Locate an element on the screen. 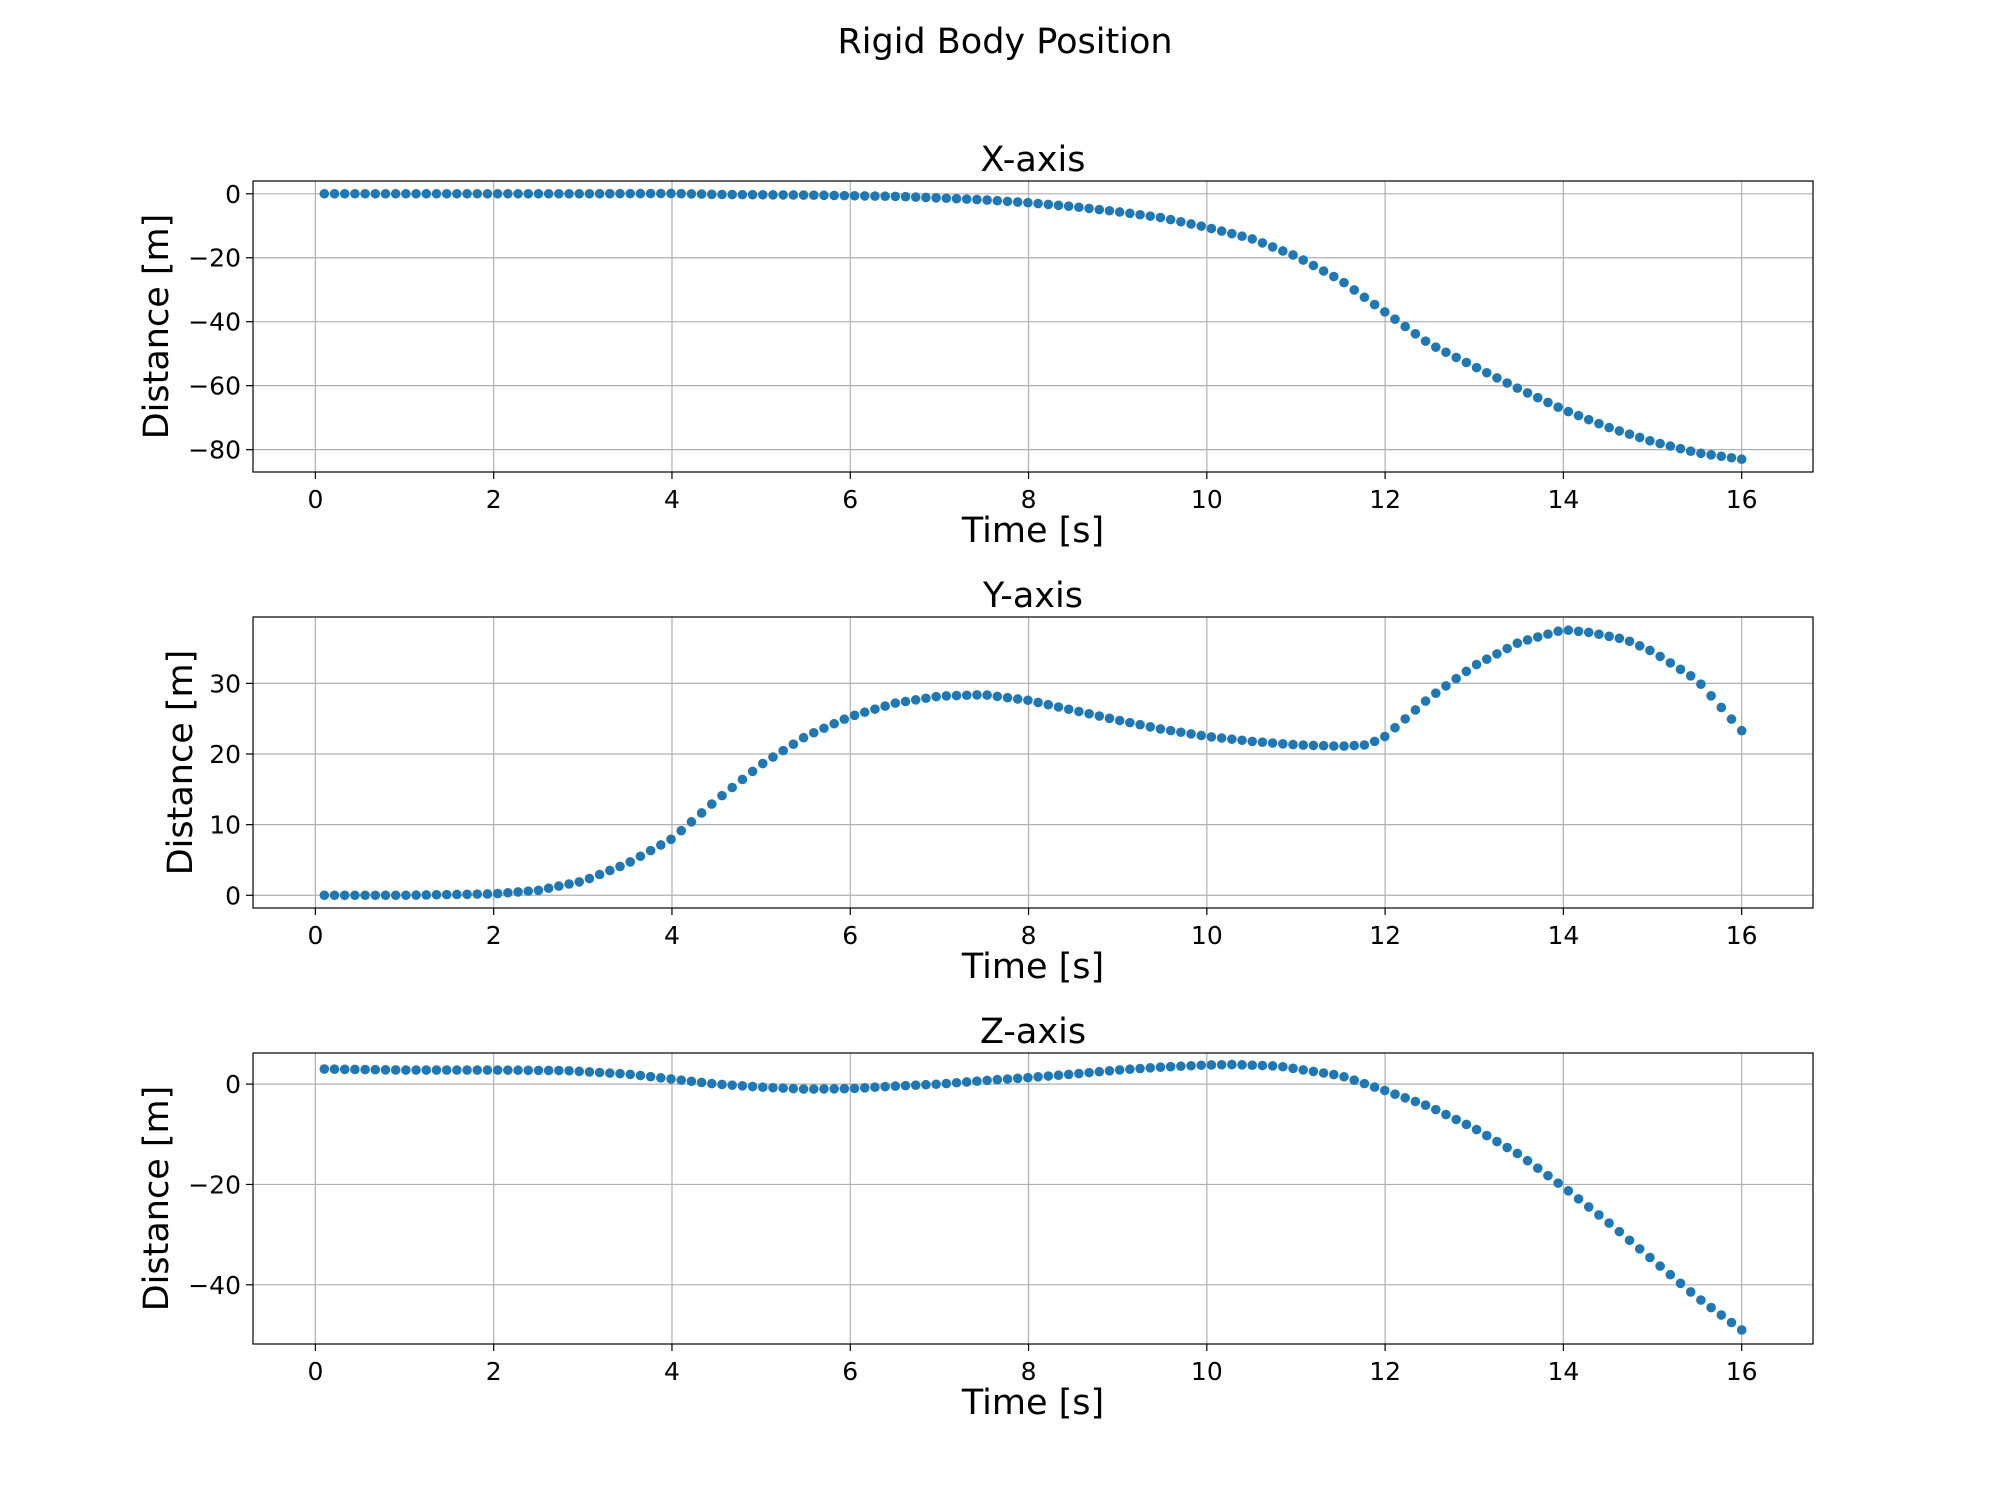 The image size is (2000, 1500). x-tick-label: 0 is located at coordinates (315, 935).